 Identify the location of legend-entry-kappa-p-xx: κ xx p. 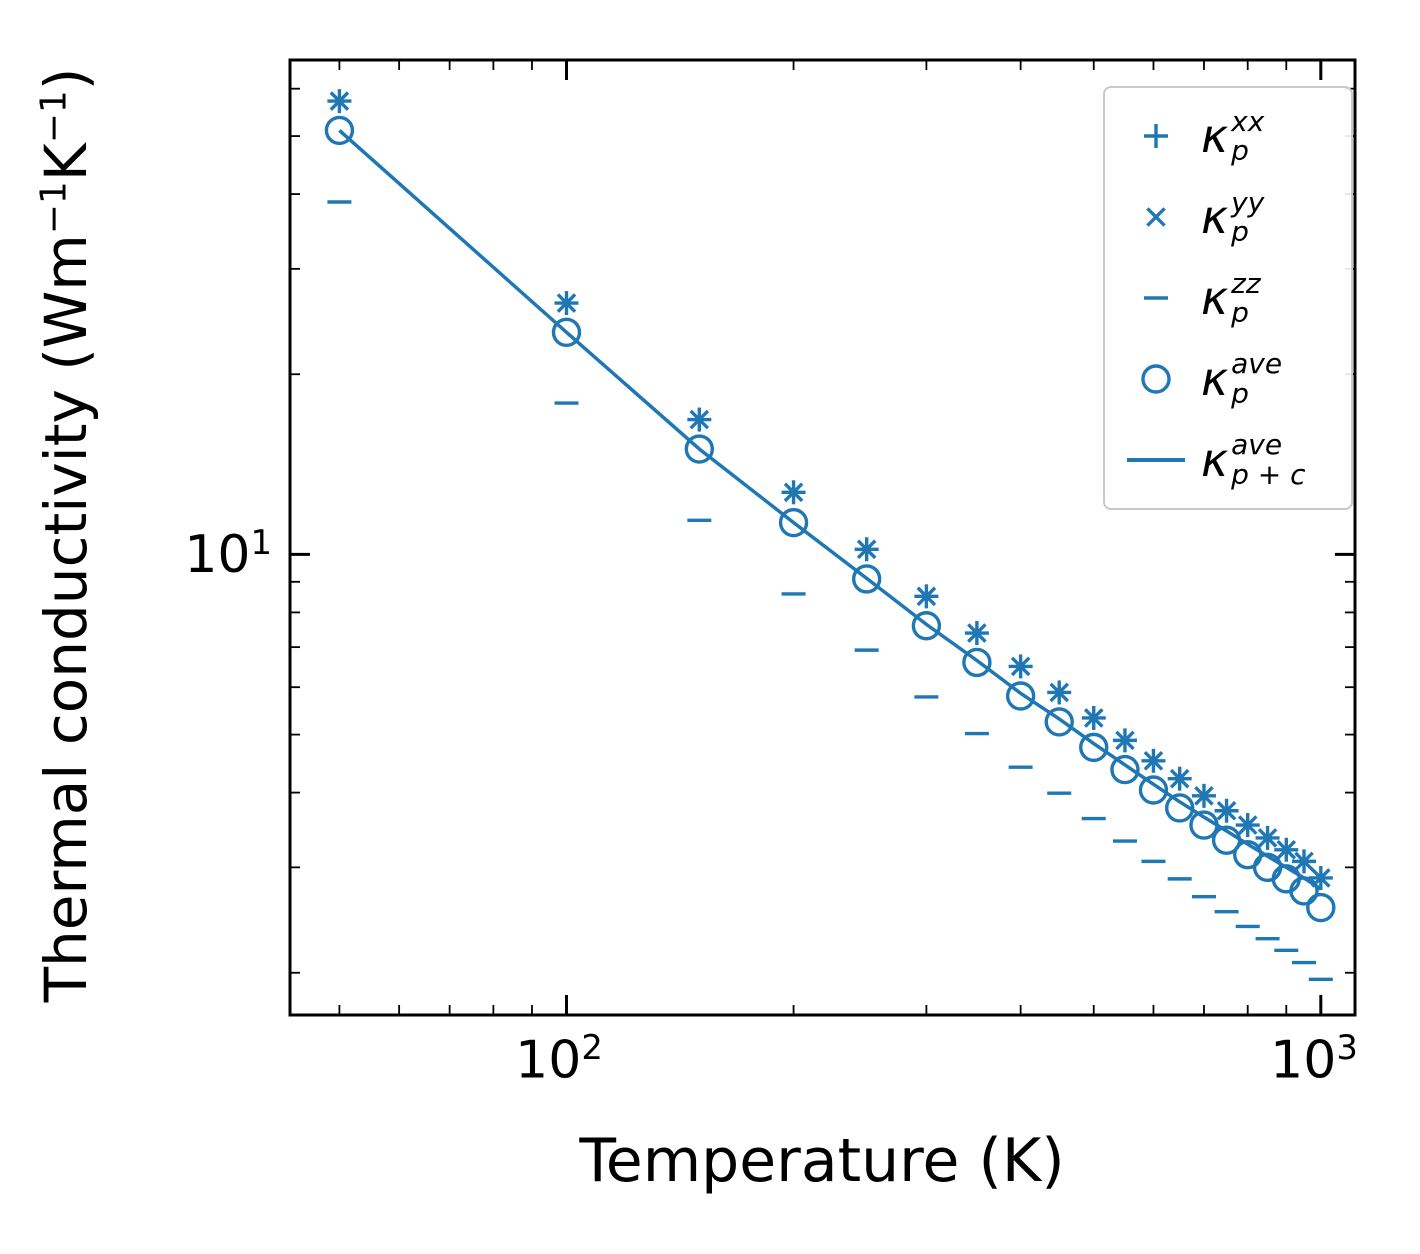
(1237, 136).